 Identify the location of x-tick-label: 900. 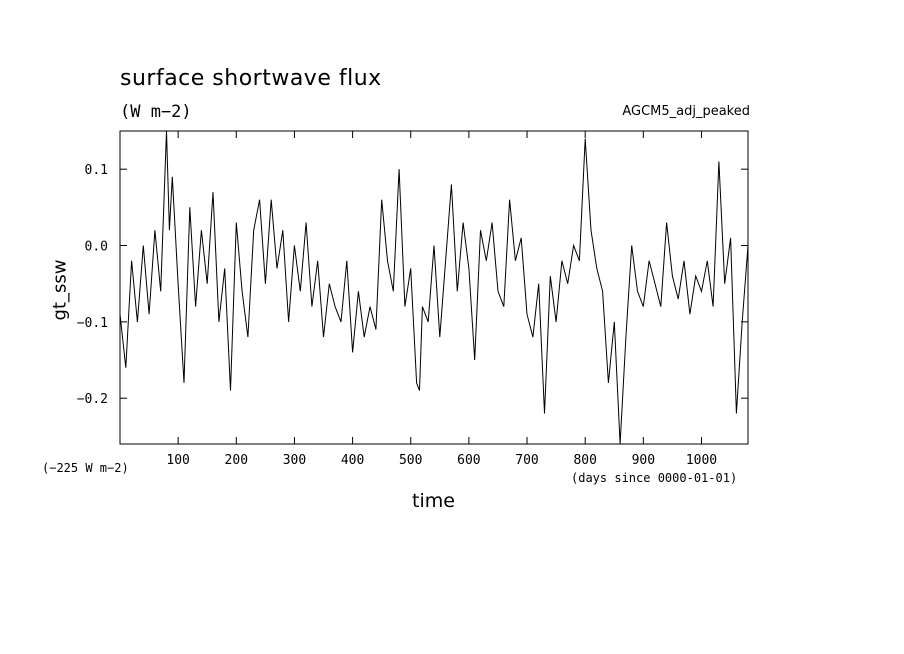
(643, 460).